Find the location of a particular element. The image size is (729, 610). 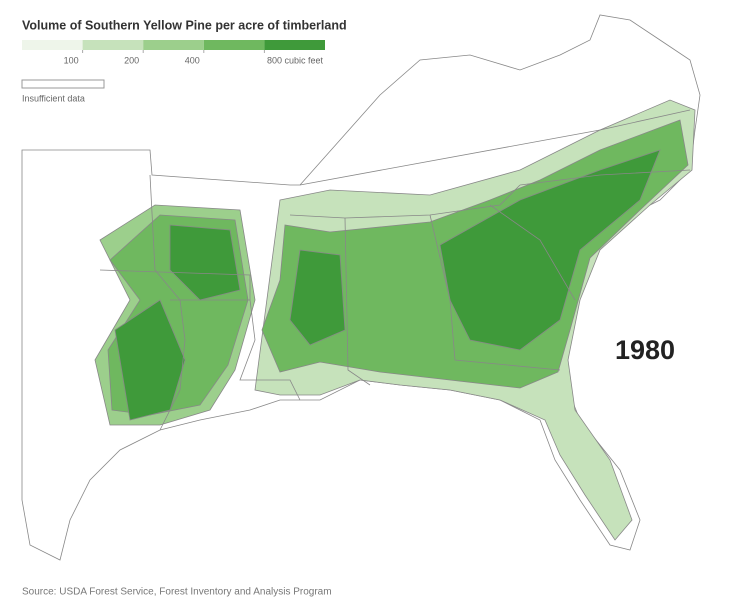

legend-tick-label: 100 is located at coordinates (71, 60).